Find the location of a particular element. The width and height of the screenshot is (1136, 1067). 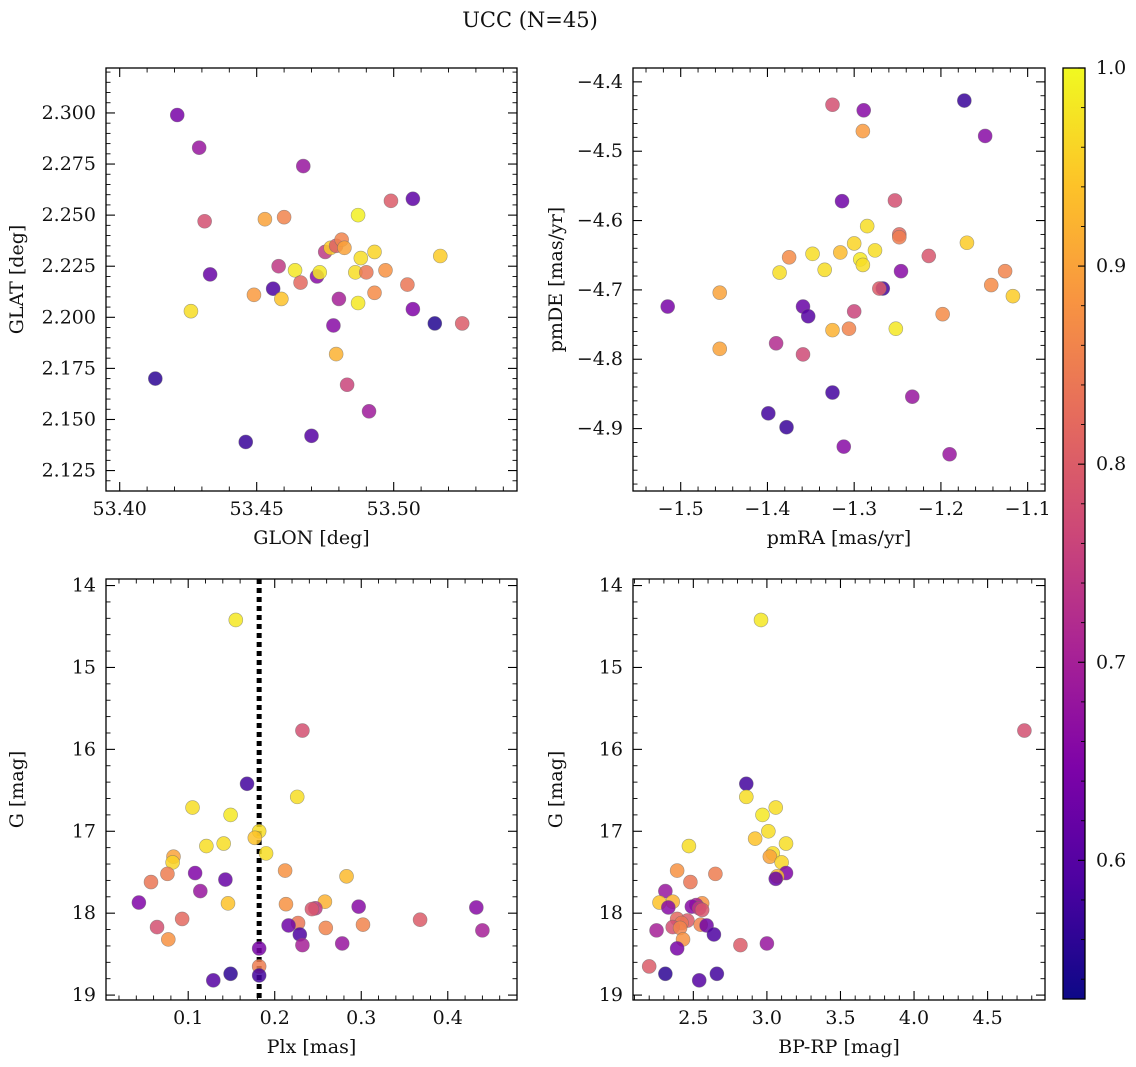

y-axis-label: pmDE [mas/yr] is located at coordinates (556, 279).